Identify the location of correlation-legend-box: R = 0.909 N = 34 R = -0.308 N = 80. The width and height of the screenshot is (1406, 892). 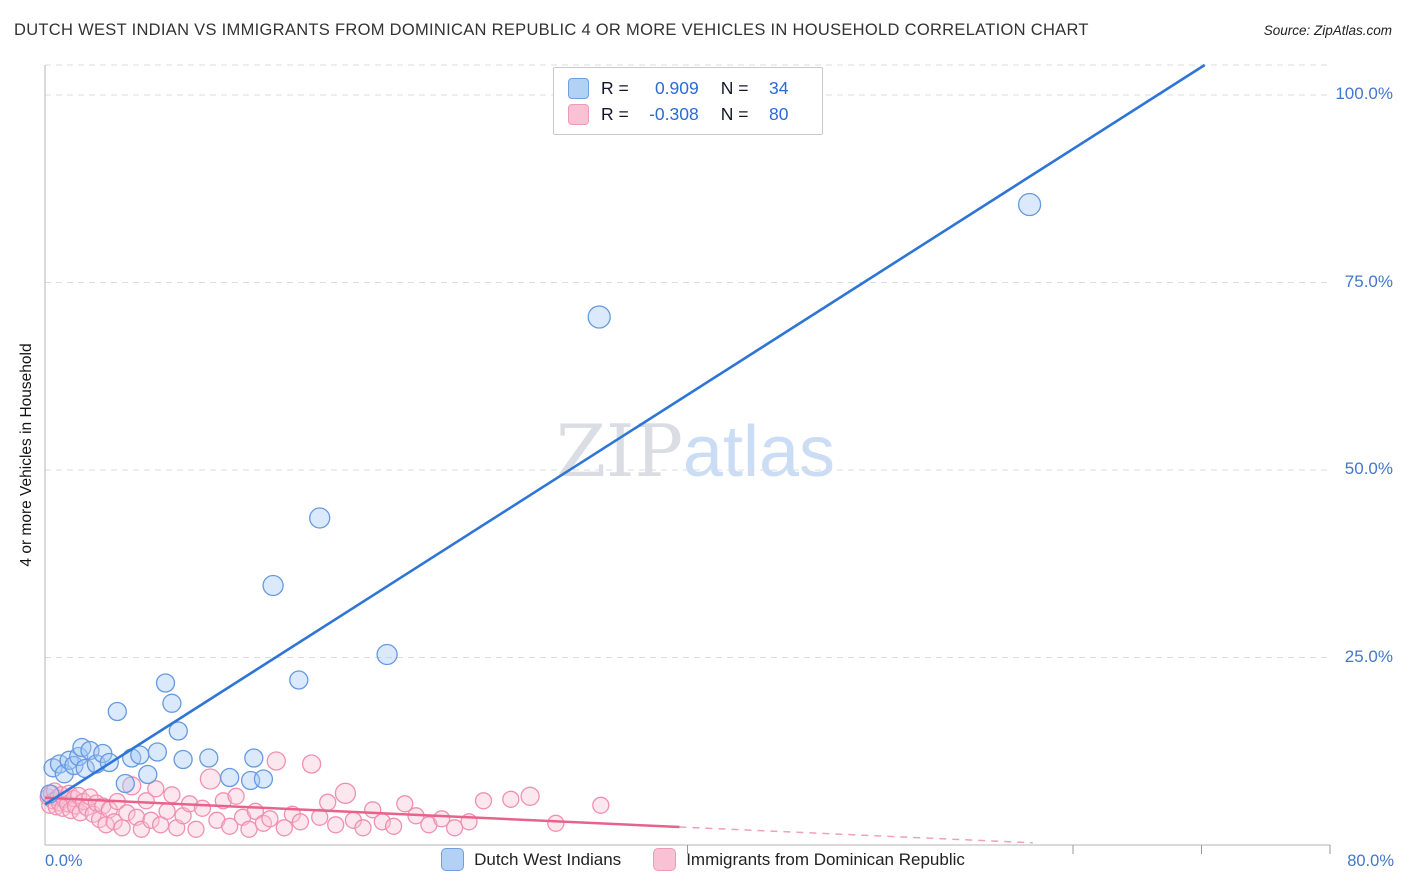
(688, 101).